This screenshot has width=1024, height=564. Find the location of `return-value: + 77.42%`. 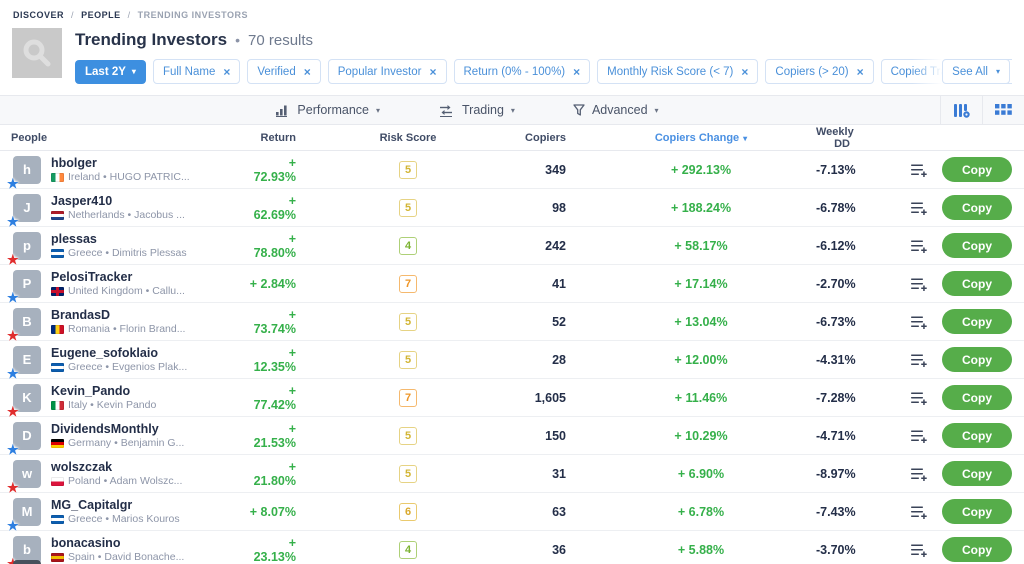

return-value: + 77.42% is located at coordinates (274, 397).